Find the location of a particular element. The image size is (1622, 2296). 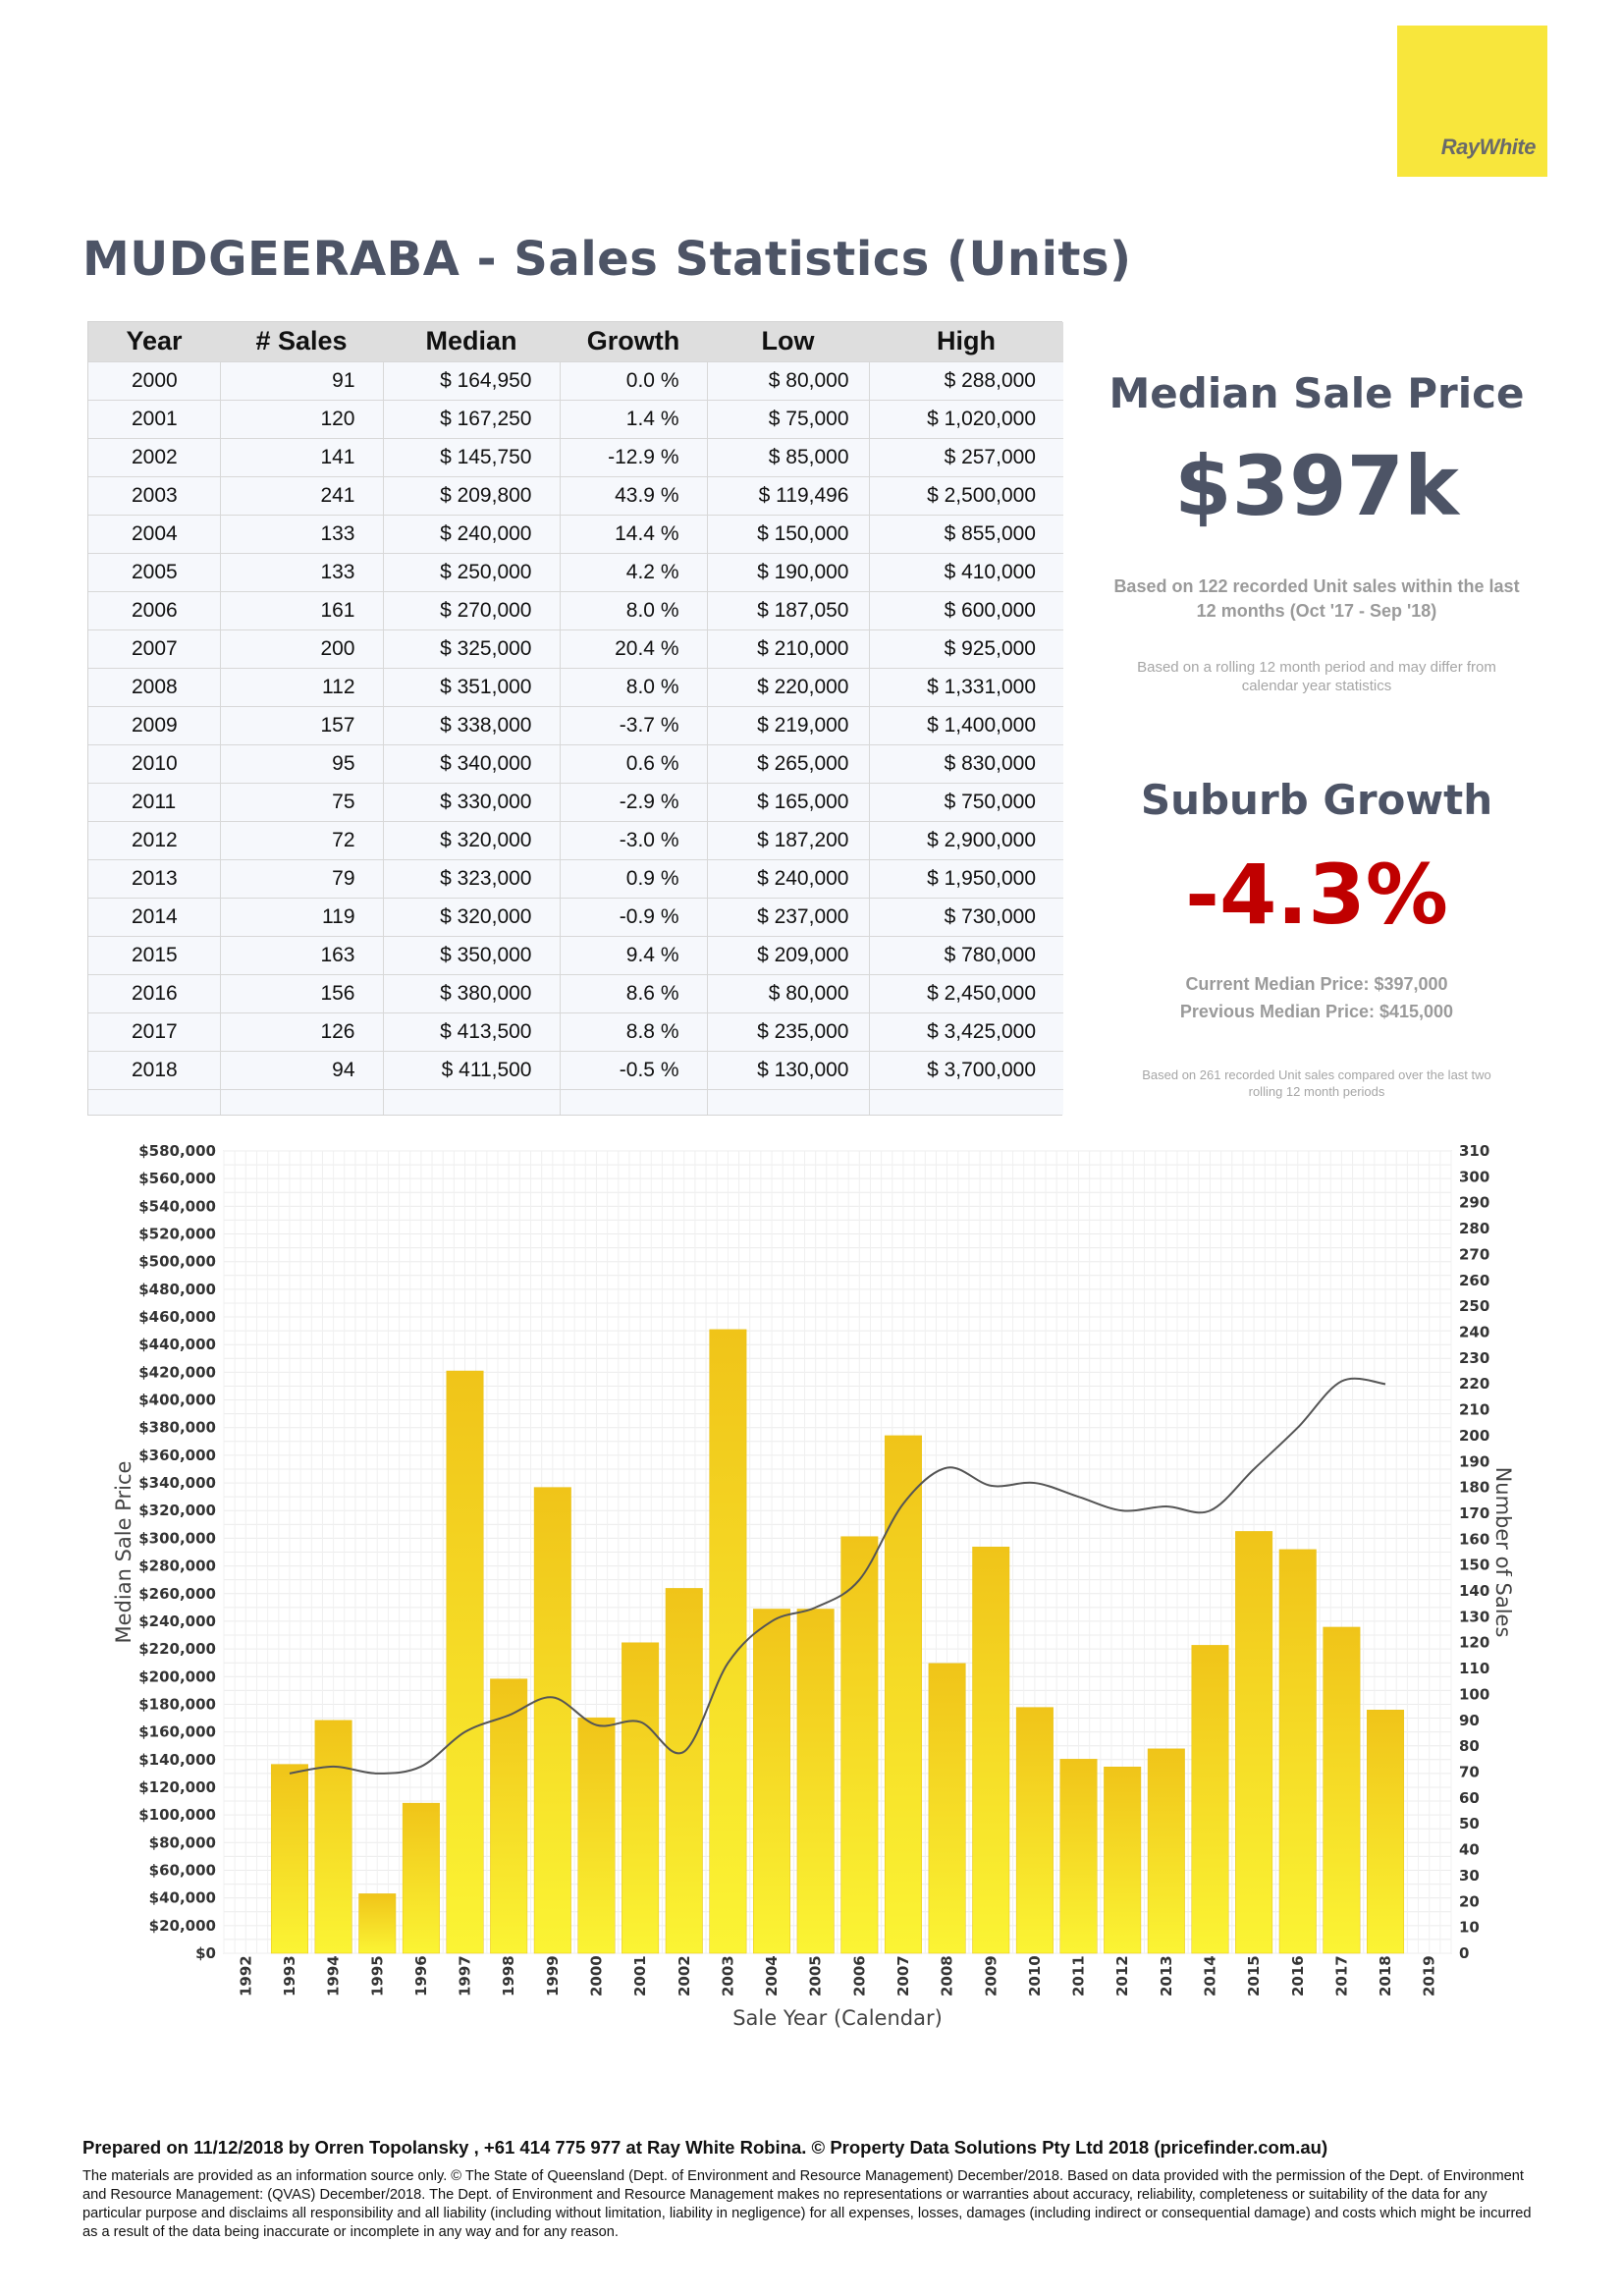

y-tick-label: $40,000 is located at coordinates (182, 1898).